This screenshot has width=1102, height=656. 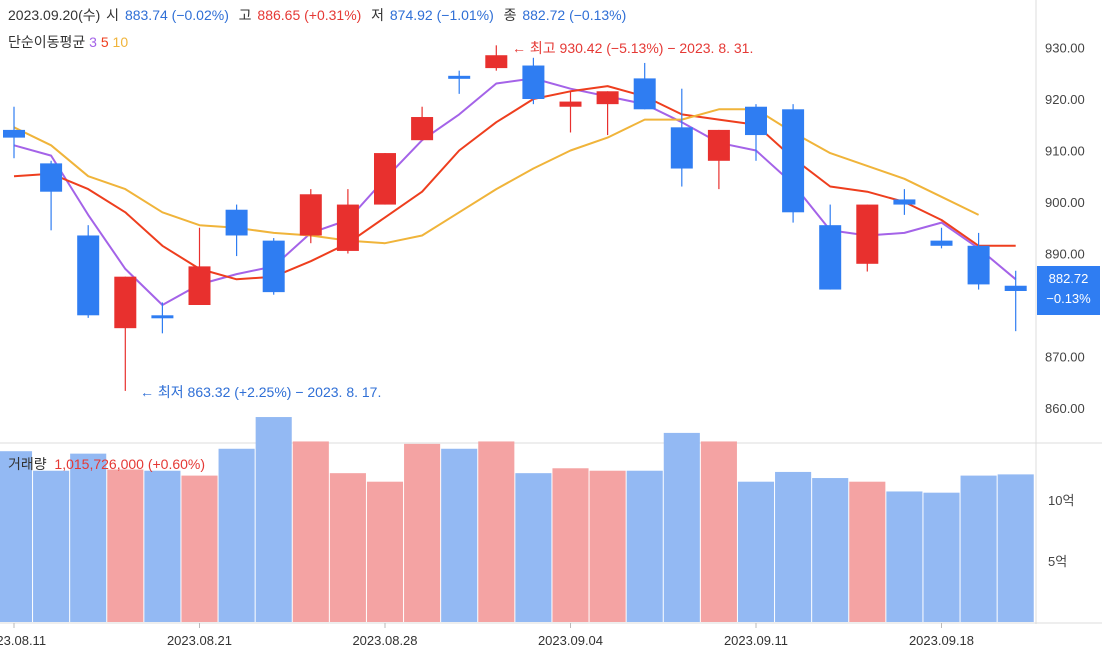 What do you see at coordinates (441, 15) in the screenshot?
I see `low-value: 874.92 (−1.01%)` at bounding box center [441, 15].